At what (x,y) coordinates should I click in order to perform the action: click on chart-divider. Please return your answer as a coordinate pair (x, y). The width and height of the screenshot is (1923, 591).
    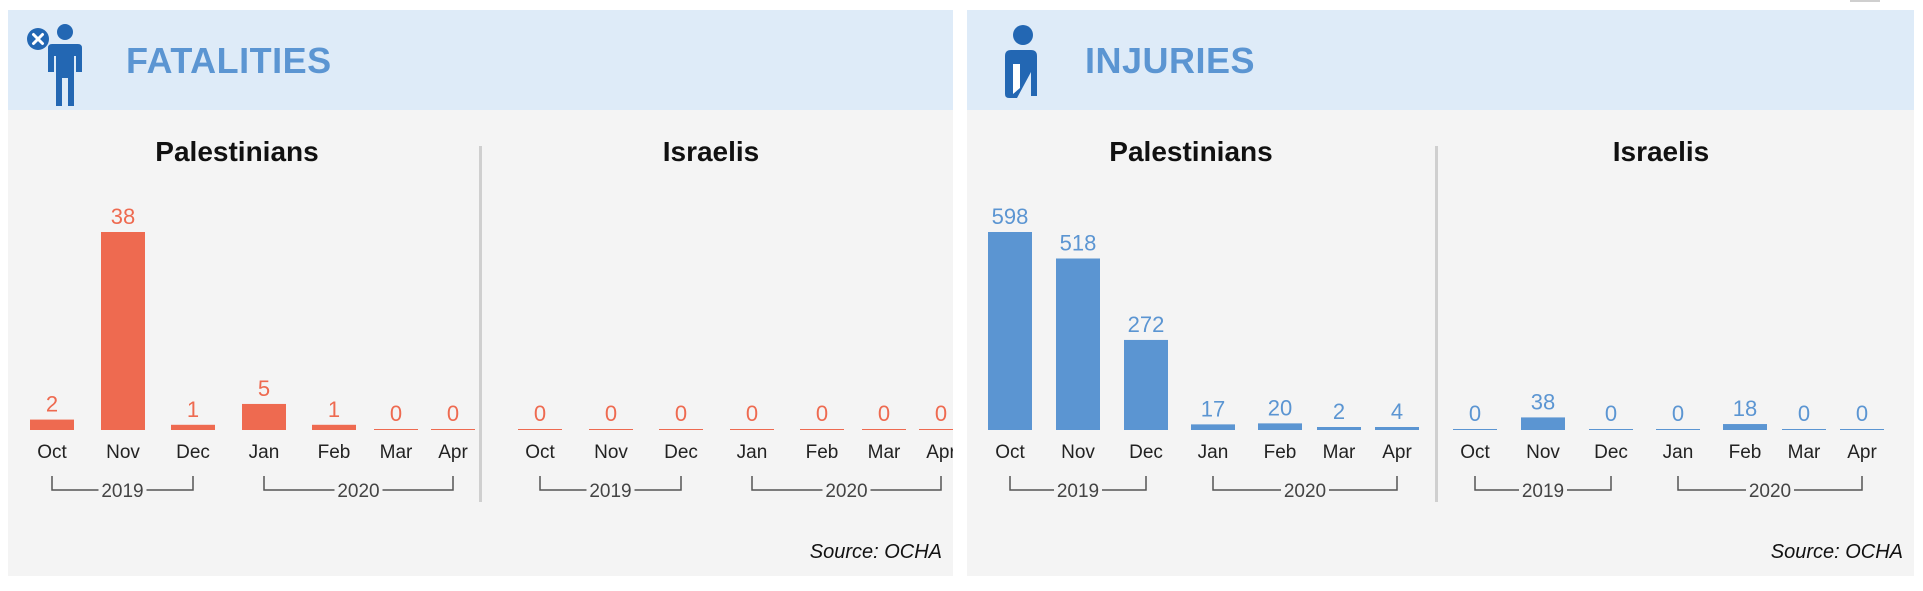
    Looking at the image, I should click on (1436, 324).